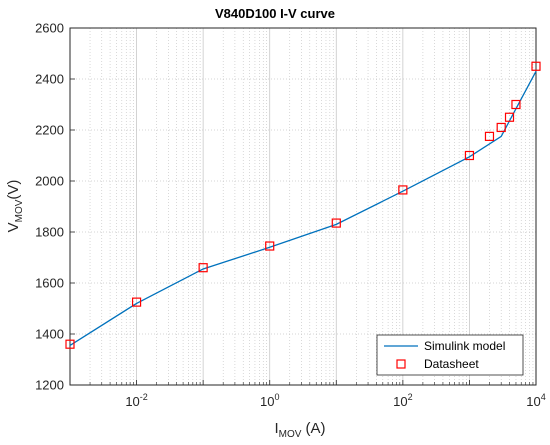 The width and height of the screenshot is (550, 445). What do you see at coordinates (275, 13) in the screenshot?
I see `chart-title: V840D100 I-V curve` at bounding box center [275, 13].